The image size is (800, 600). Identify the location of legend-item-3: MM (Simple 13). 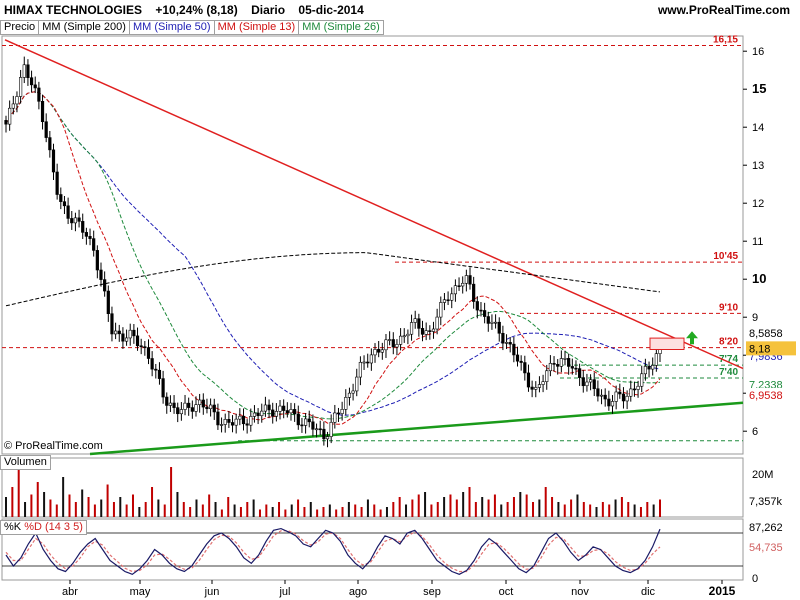
(257, 27).